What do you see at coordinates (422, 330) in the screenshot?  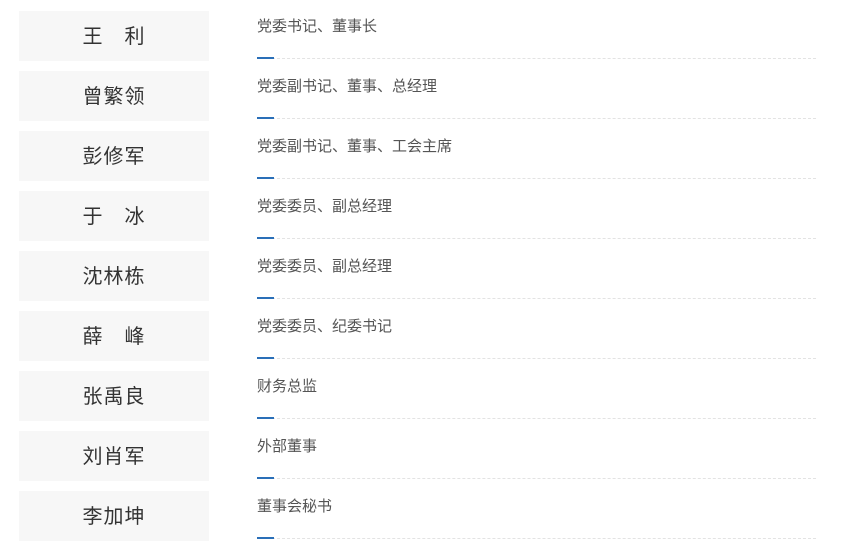 I see `member-row: 薛 峰 党委委员、纪委书记` at bounding box center [422, 330].